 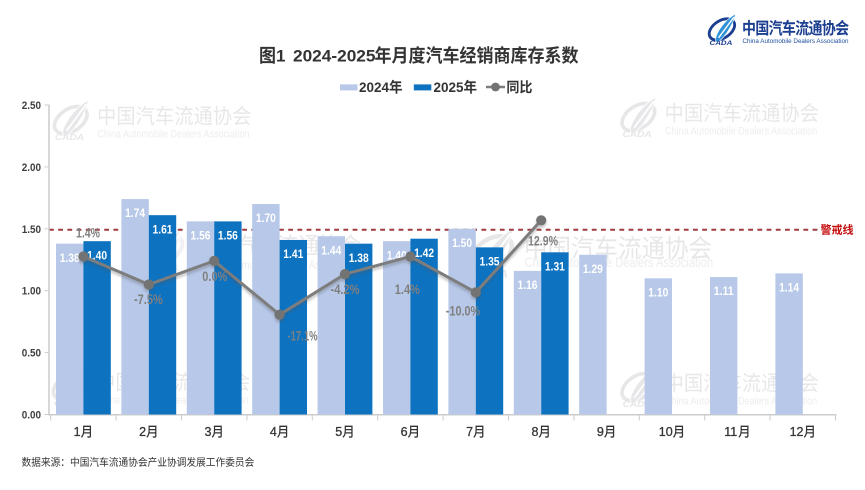 I want to click on svg-text: 2024-2025, so click(x=334, y=56).